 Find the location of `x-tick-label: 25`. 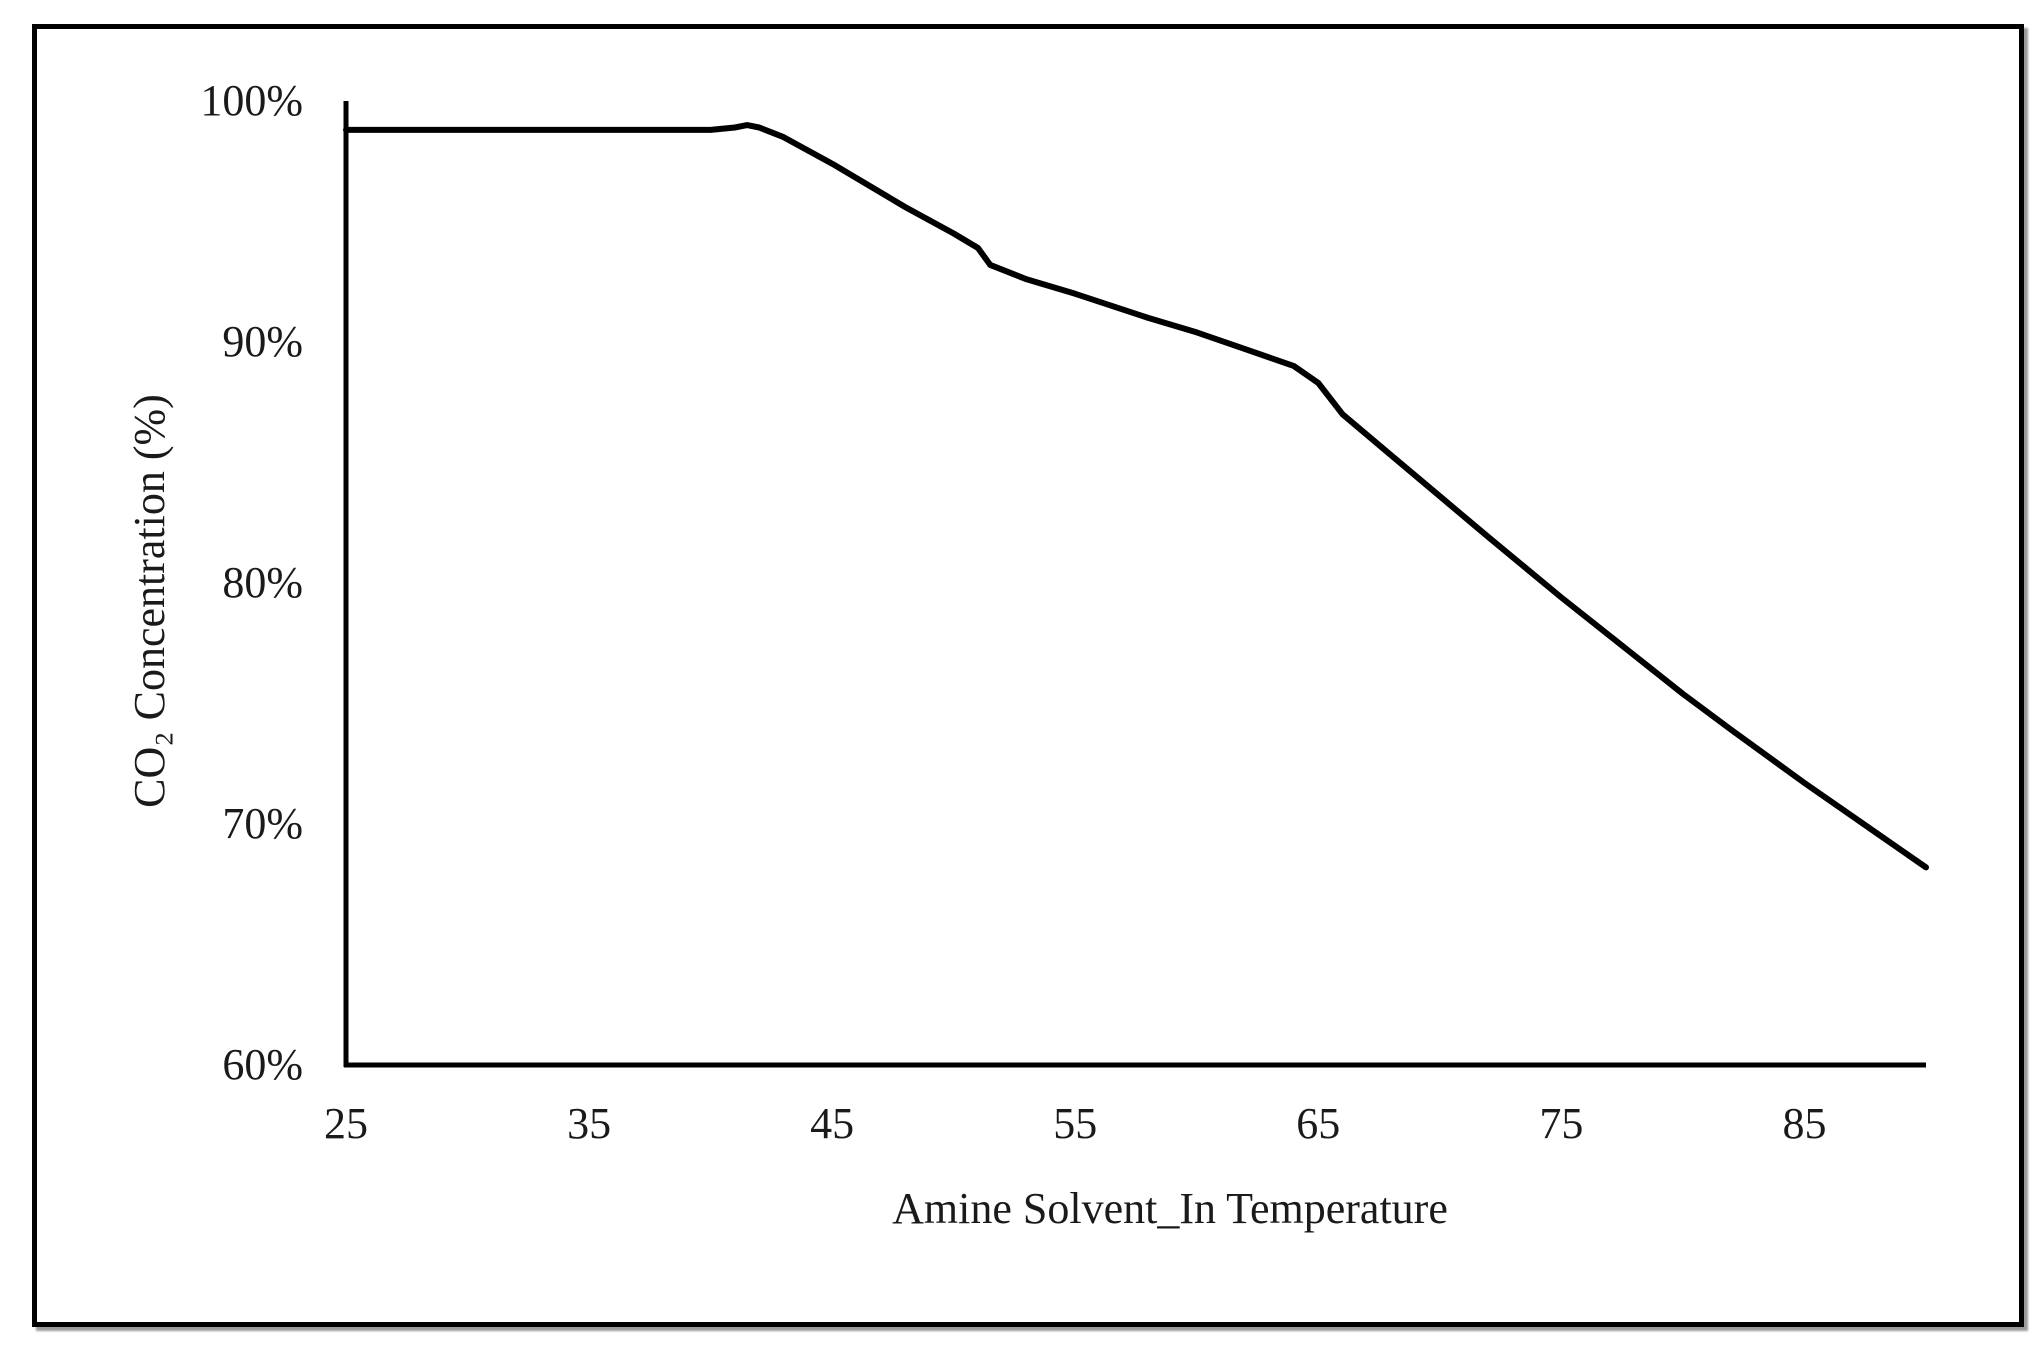

x-tick-label: 25 is located at coordinates (346, 1123).